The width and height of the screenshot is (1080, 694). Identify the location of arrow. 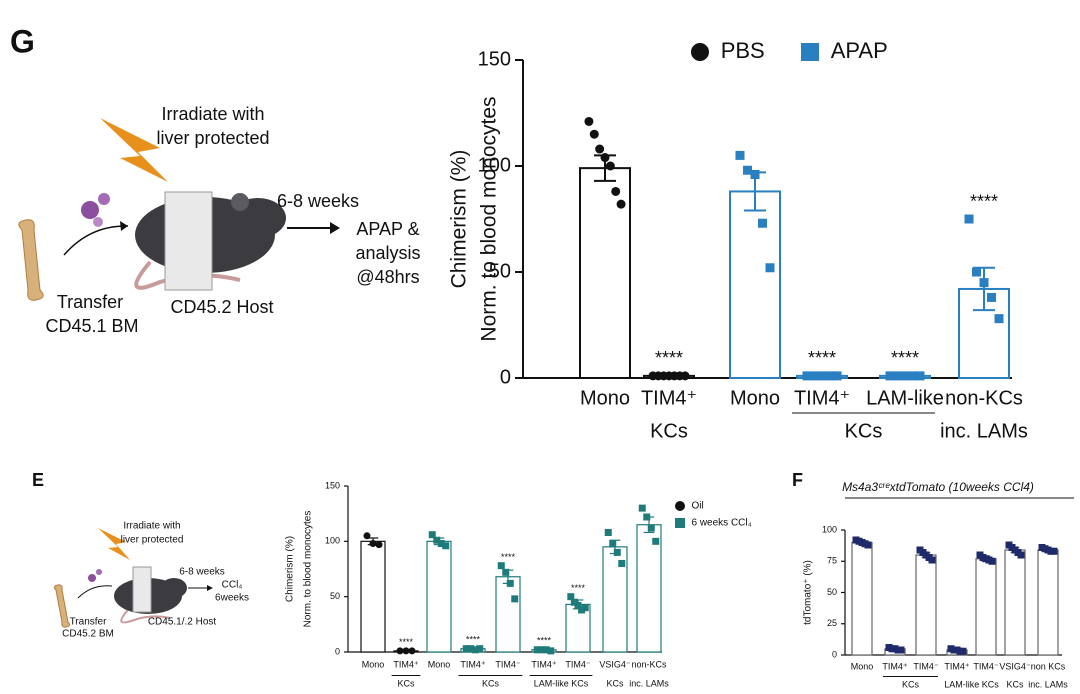
(96, 240).